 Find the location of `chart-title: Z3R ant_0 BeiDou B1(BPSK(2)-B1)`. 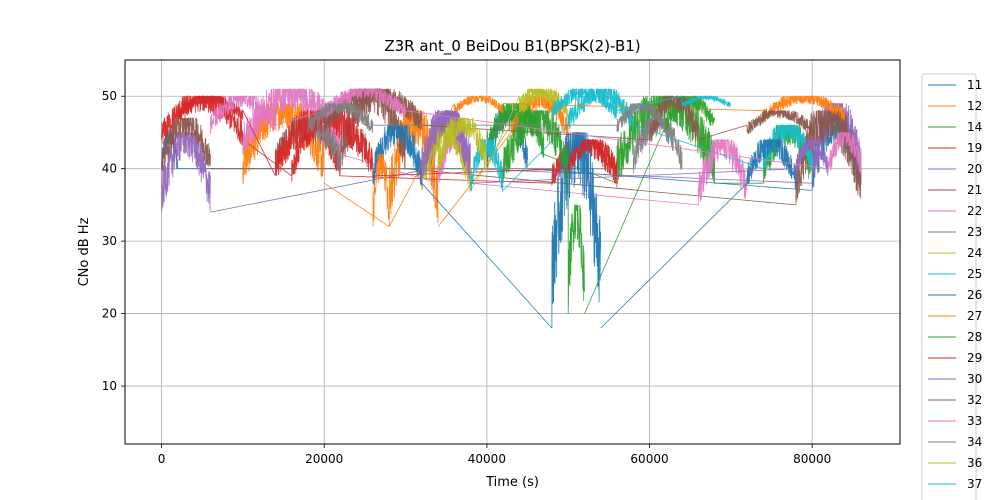

chart-title: Z3R ant_0 BeiDou B1(BPSK(2)-B1) is located at coordinates (512, 46).